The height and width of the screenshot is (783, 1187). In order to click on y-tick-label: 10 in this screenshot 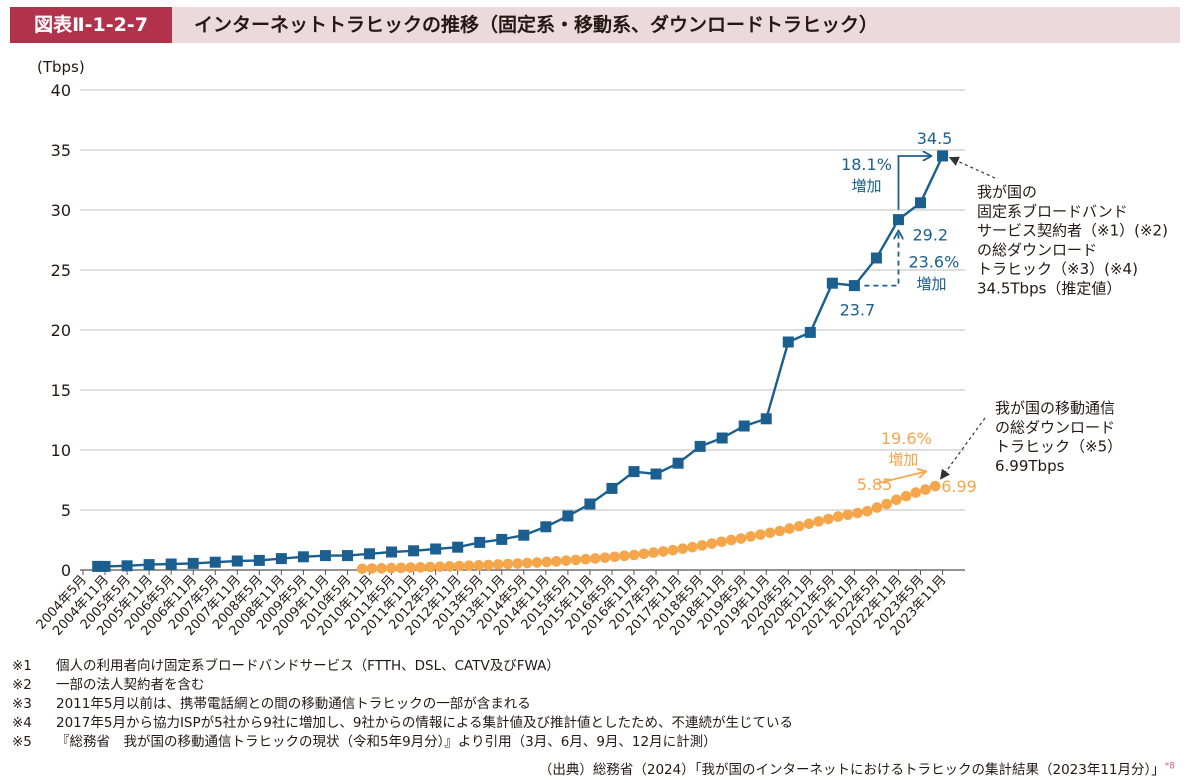, I will do `click(61, 450)`.